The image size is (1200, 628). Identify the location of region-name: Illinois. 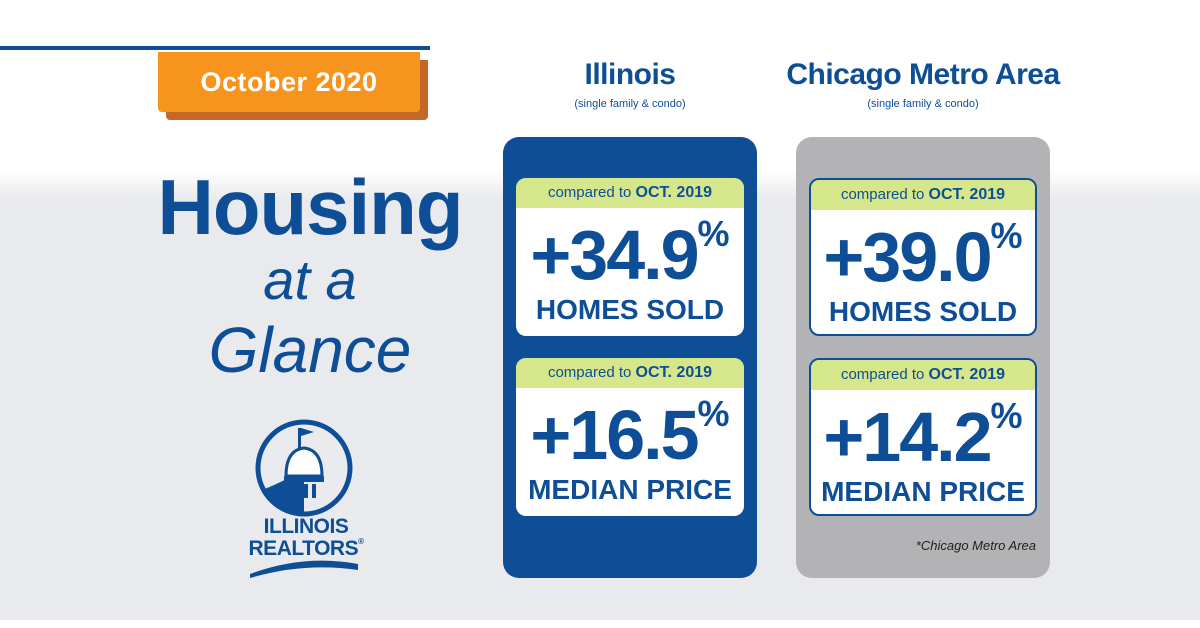
(630, 74).